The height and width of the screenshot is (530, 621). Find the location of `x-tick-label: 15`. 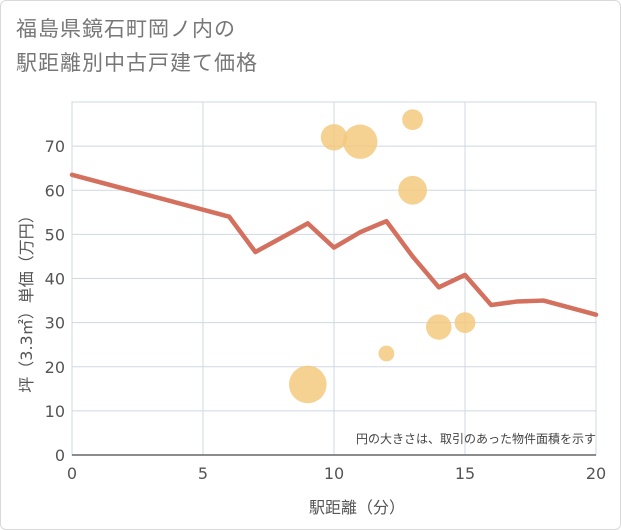

x-tick-label: 15 is located at coordinates (465, 473).